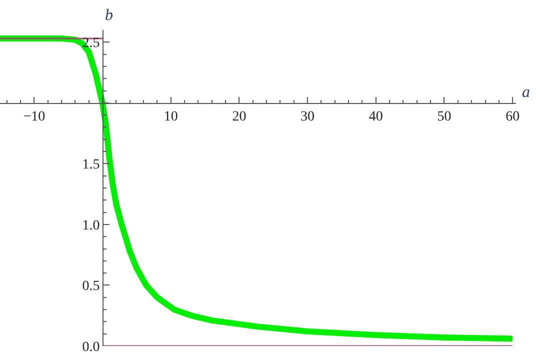  What do you see at coordinates (171, 117) in the screenshot?
I see `x-tick-label: 10` at bounding box center [171, 117].